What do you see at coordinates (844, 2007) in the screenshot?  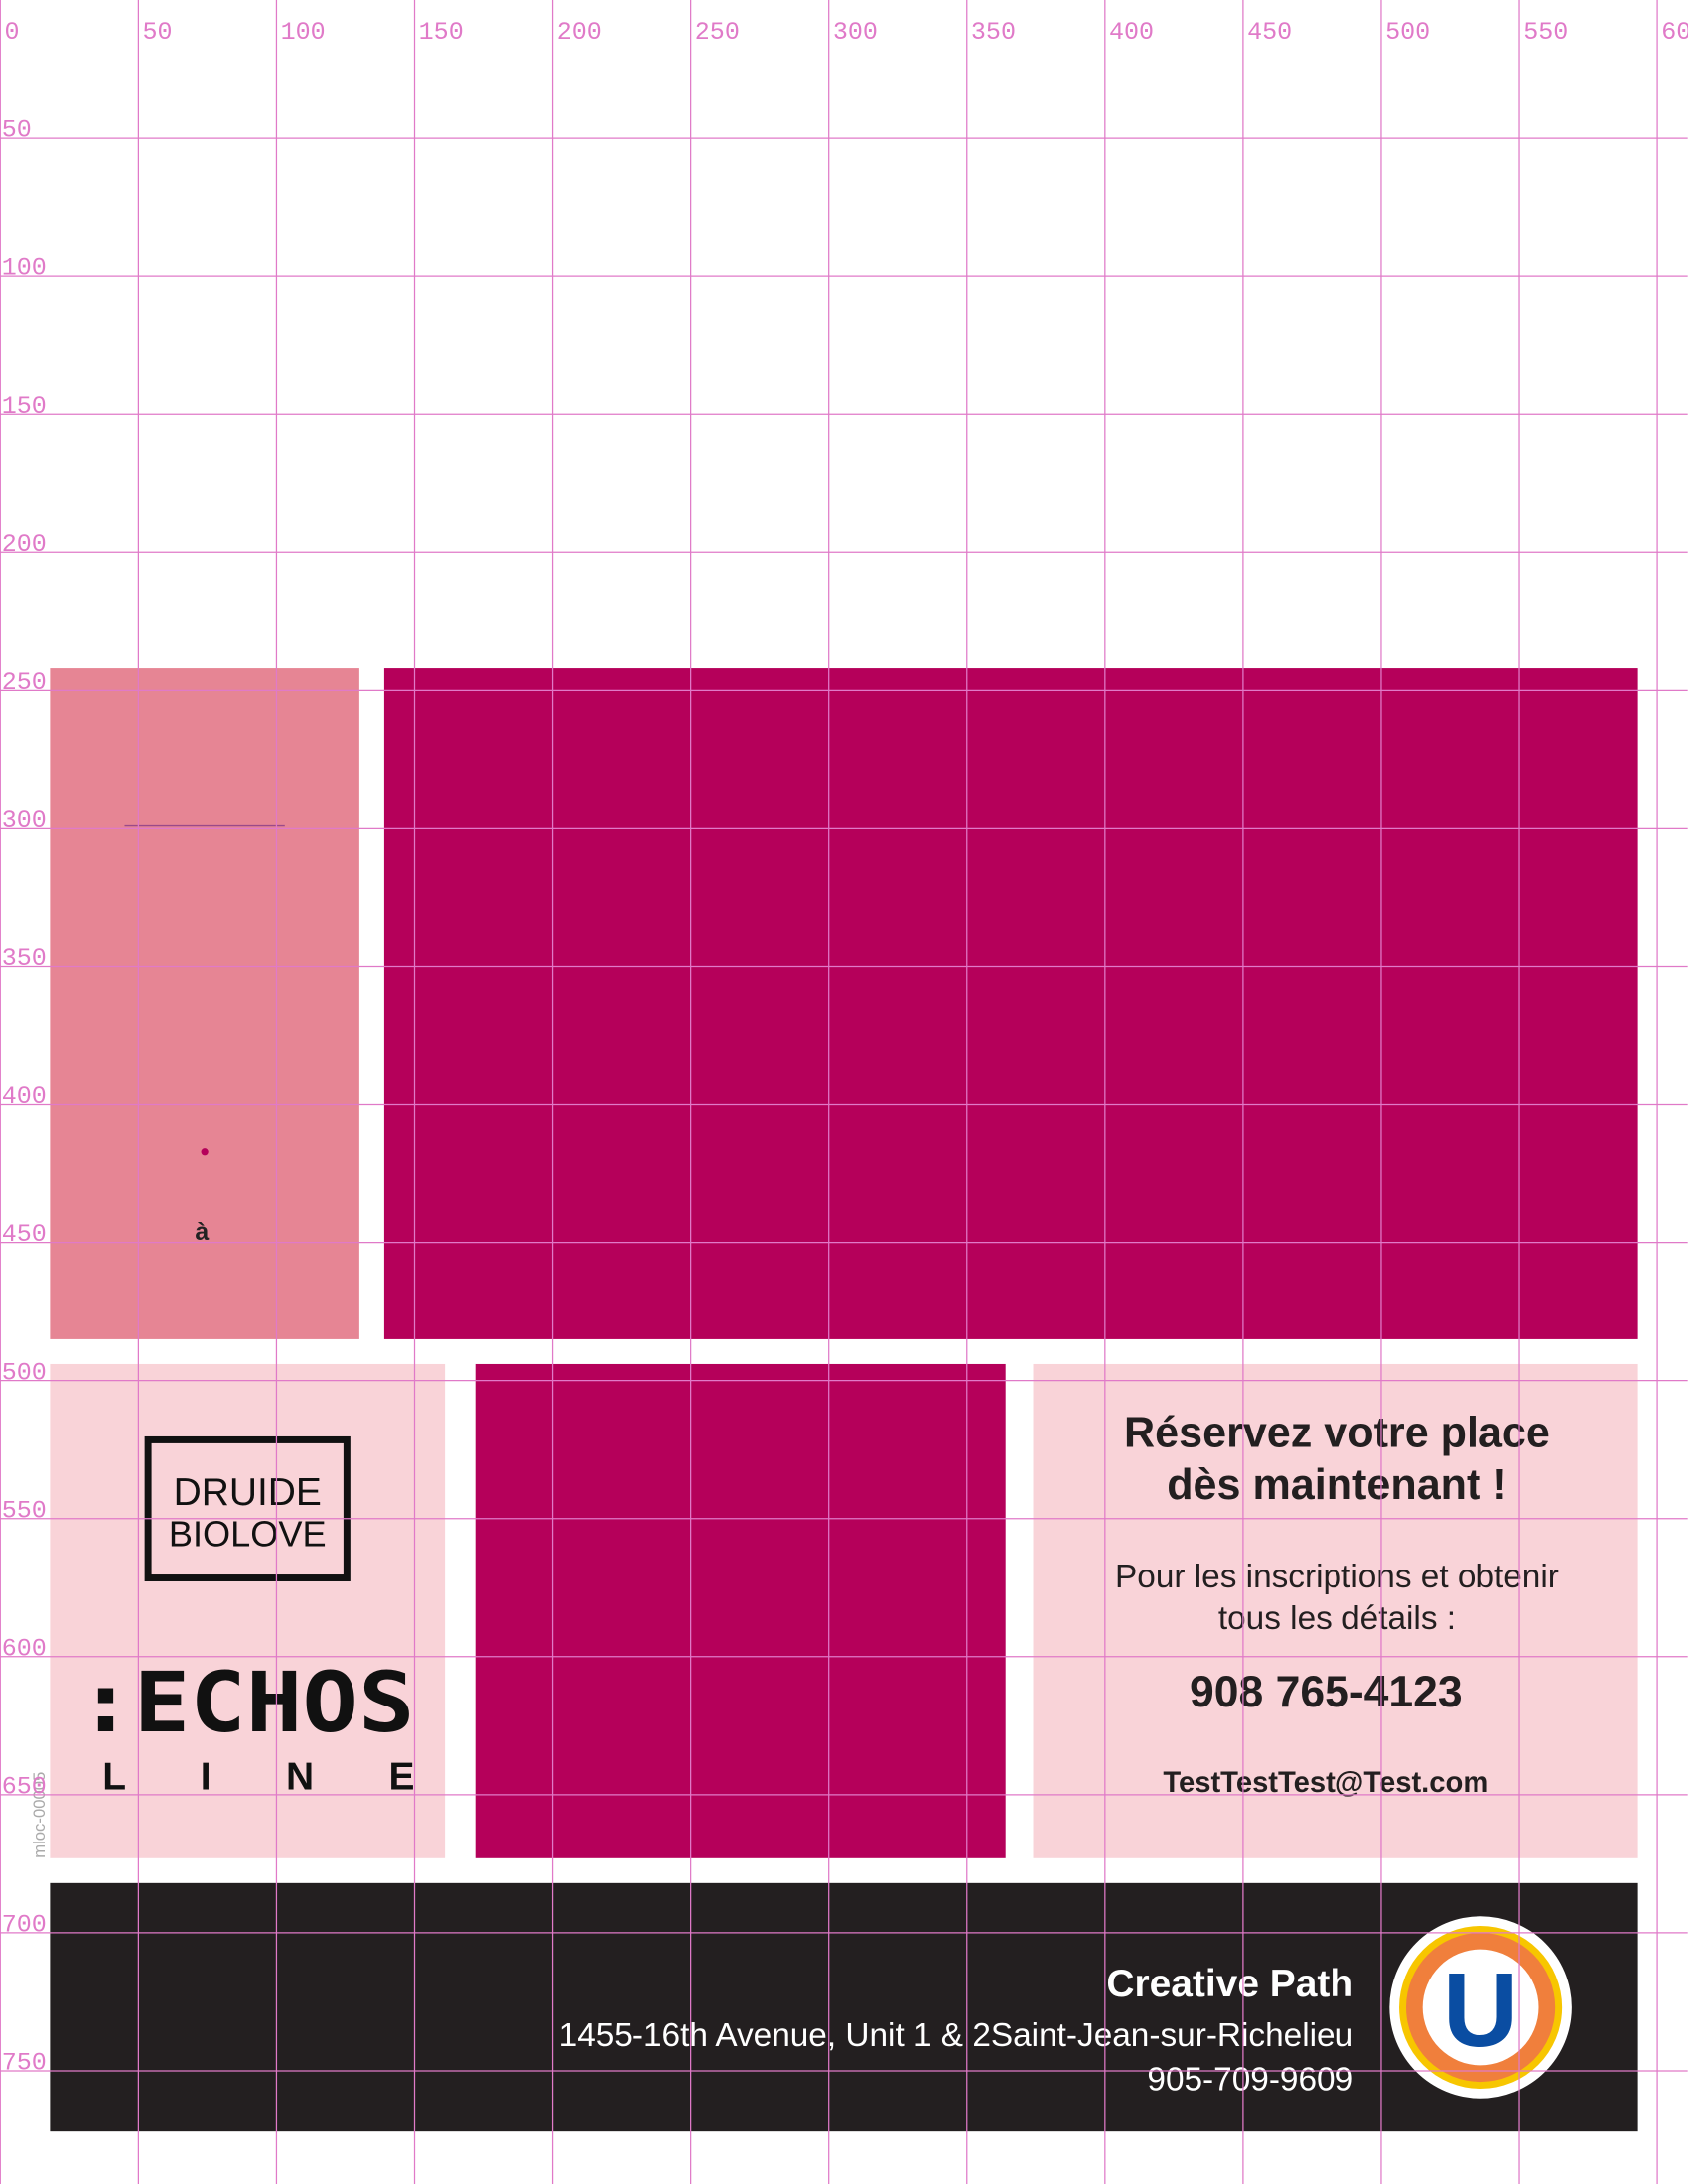 I see `footer` at bounding box center [844, 2007].